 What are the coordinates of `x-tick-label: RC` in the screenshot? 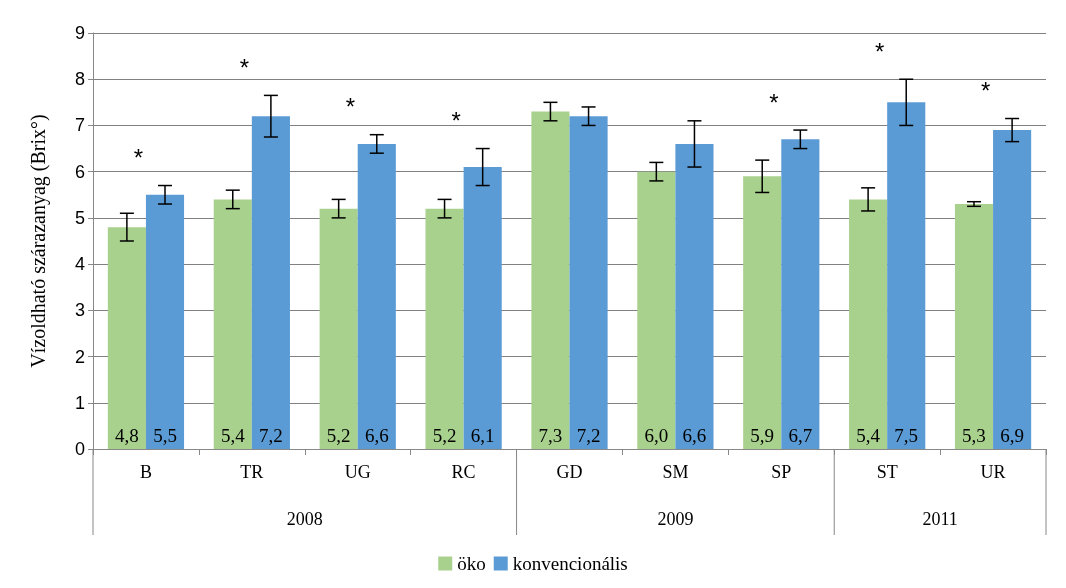 It's located at (463, 472).